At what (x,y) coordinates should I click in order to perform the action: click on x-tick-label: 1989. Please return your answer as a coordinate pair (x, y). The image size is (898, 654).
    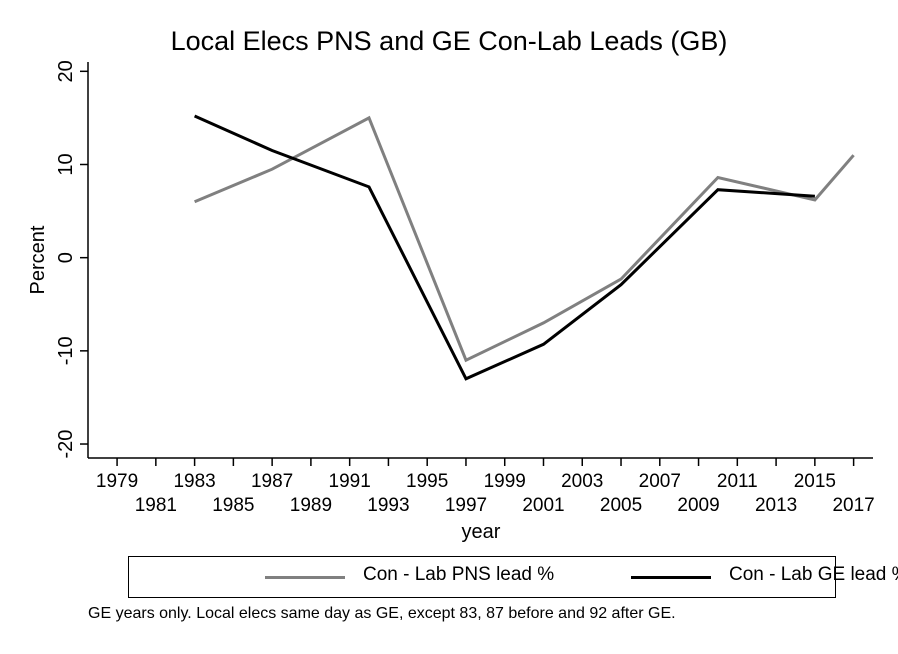
    Looking at the image, I should click on (311, 505).